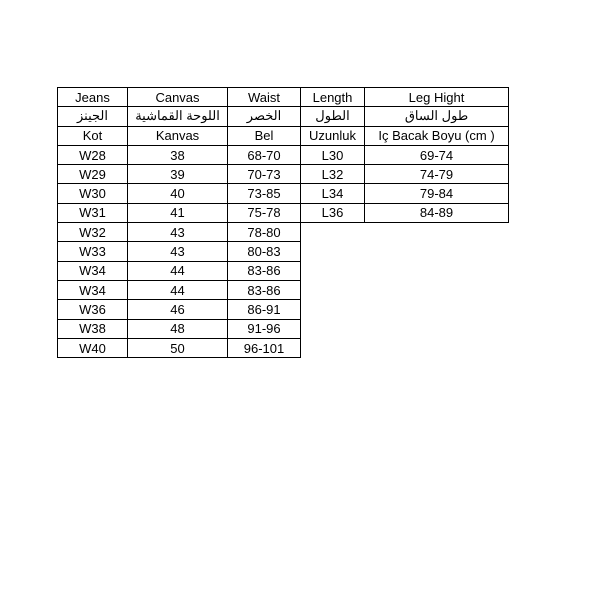 The height and width of the screenshot is (615, 610). What do you see at coordinates (92, 174) in the screenshot?
I see `jeans-size-cell: W29` at bounding box center [92, 174].